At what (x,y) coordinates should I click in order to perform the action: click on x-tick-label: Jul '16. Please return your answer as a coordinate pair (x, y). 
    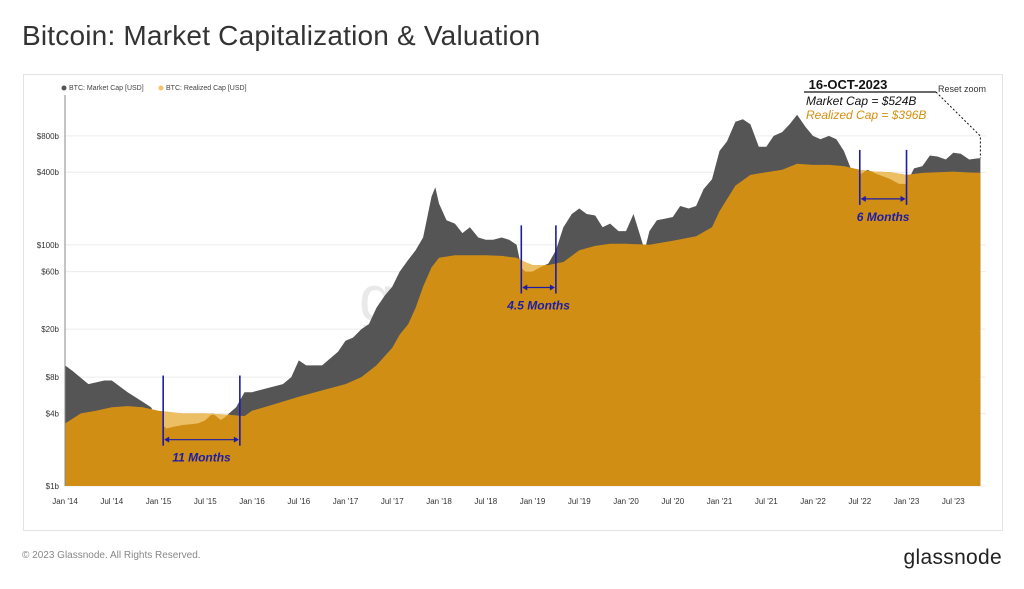
    Looking at the image, I should click on (298, 501).